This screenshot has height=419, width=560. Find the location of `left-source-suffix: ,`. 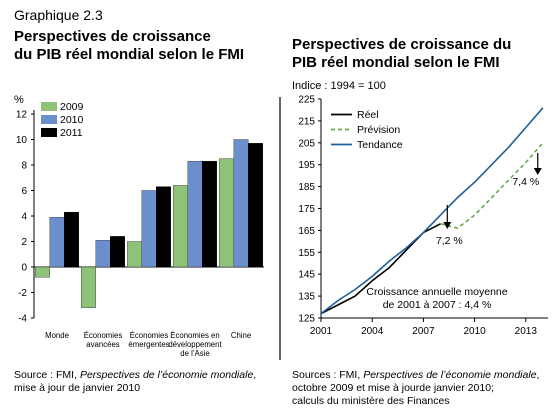

left-source-suffix: , is located at coordinates (255, 375).